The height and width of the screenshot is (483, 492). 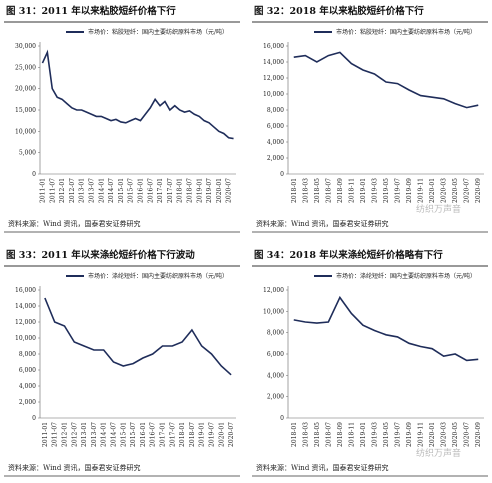 What do you see at coordinates (100, 255) in the screenshot?
I see `chart-title: 图 33：2011 年以来涤纶短纤价格下行波动` at bounding box center [100, 255].